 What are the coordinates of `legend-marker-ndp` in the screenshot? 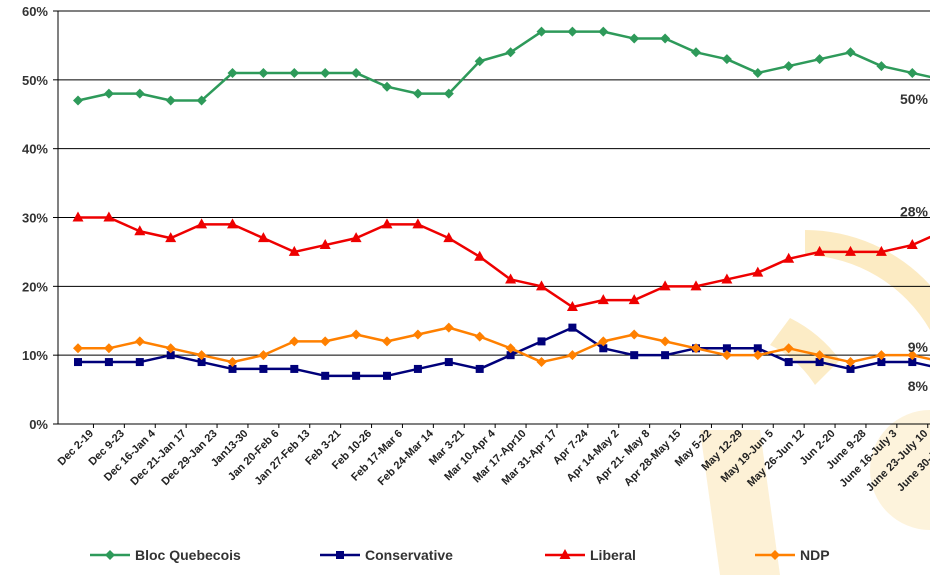 It's located at (775, 555).